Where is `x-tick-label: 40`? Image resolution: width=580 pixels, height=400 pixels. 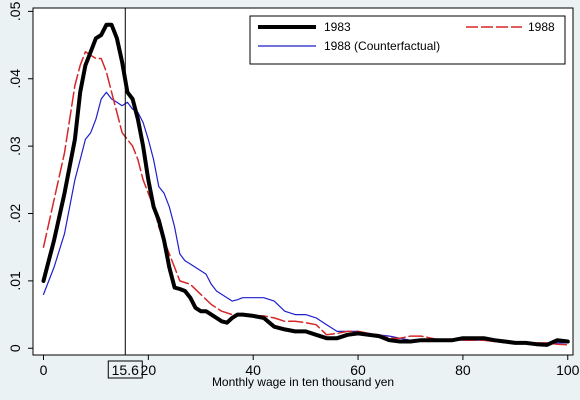 x-tick-label: 40 is located at coordinates (253, 370).